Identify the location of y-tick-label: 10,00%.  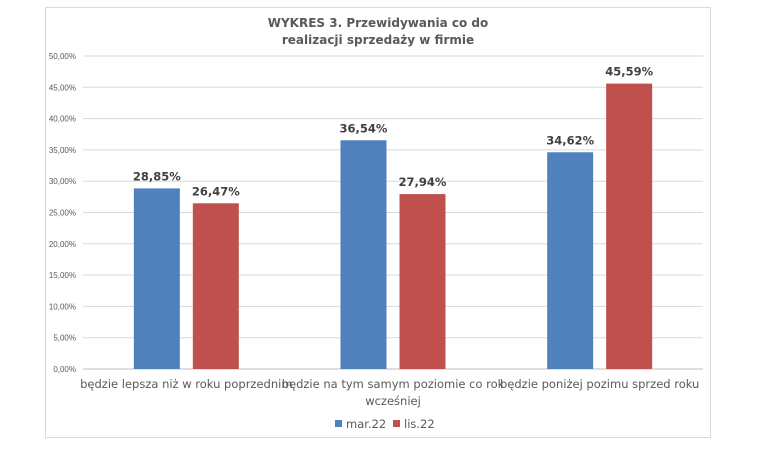
(62, 306).